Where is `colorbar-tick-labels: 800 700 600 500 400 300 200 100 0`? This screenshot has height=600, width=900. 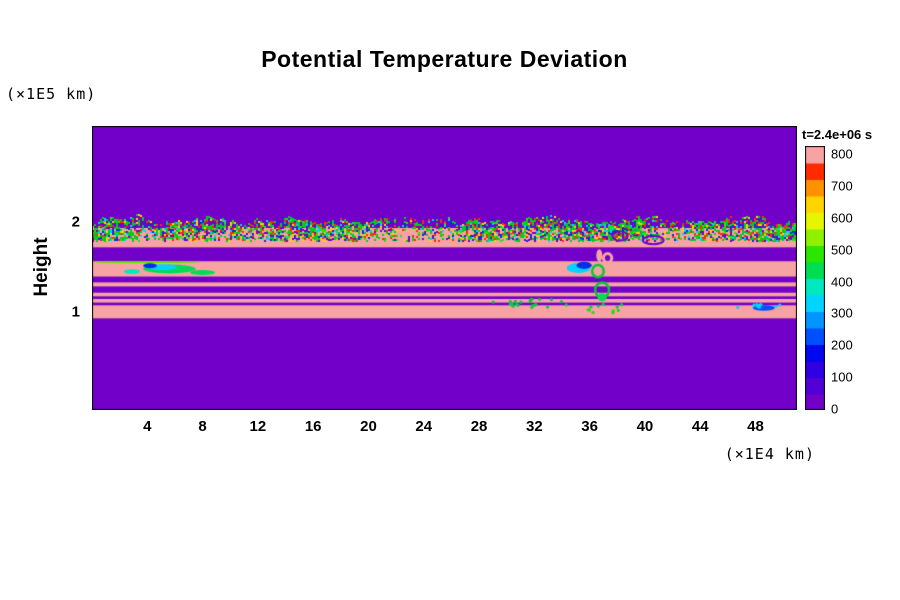 colorbar-tick-labels: 800 700 600 500 400 300 200 100 0 is located at coordinates (851, 281).